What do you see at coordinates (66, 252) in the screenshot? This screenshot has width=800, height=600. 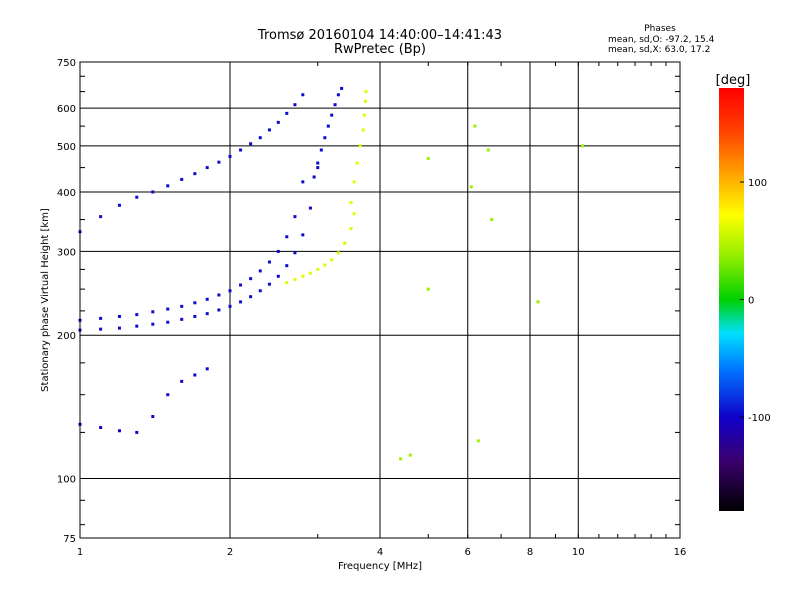 I see `y-tick-label: 300` at bounding box center [66, 252].